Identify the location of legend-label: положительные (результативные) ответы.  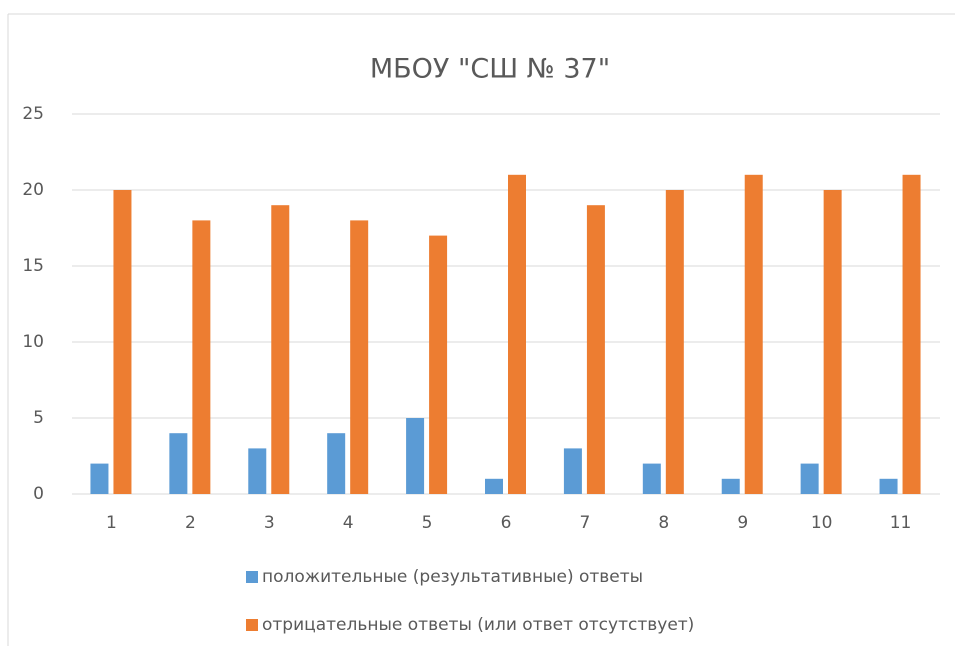
(452, 577).